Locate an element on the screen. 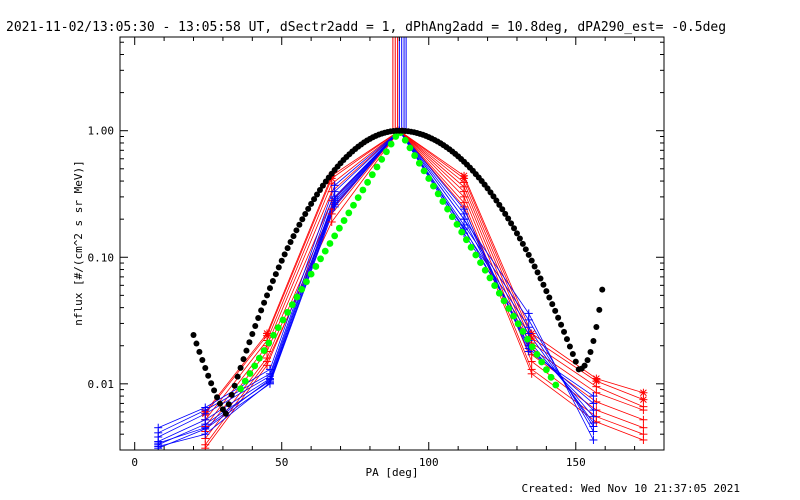 The width and height of the screenshot is (800, 500). x-tick-label: 50 is located at coordinates (281, 462).